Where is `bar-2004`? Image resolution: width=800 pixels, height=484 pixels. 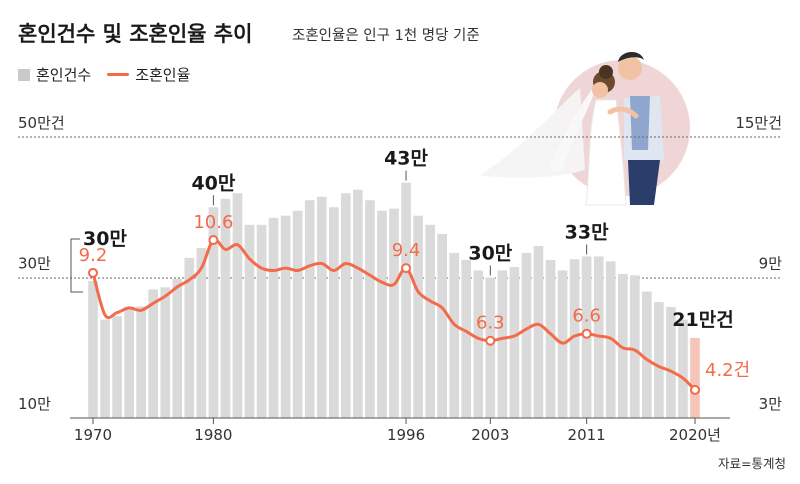
bar-2004 is located at coordinates (502, 344).